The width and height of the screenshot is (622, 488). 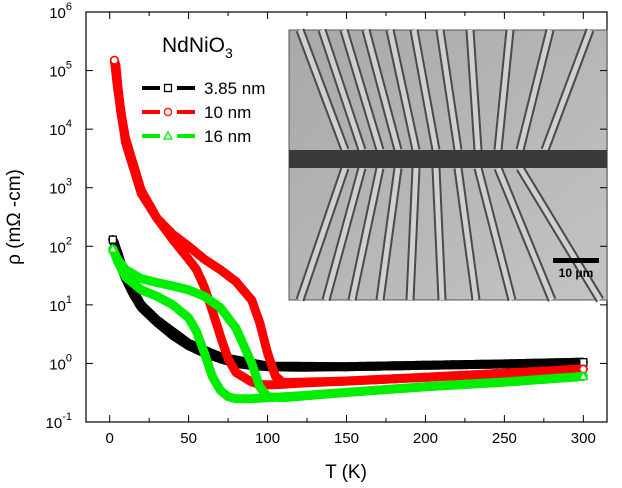 I want to click on x-tick-label: 100, so click(x=267, y=438).